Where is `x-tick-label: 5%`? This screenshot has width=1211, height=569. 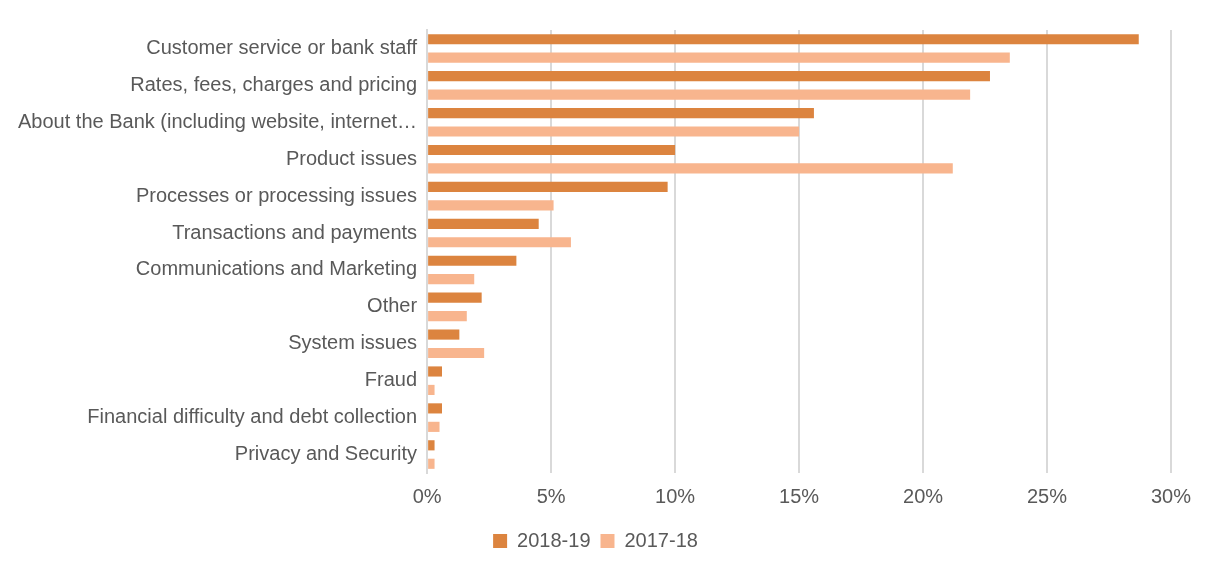 x-tick-label: 5% is located at coordinates (551, 495).